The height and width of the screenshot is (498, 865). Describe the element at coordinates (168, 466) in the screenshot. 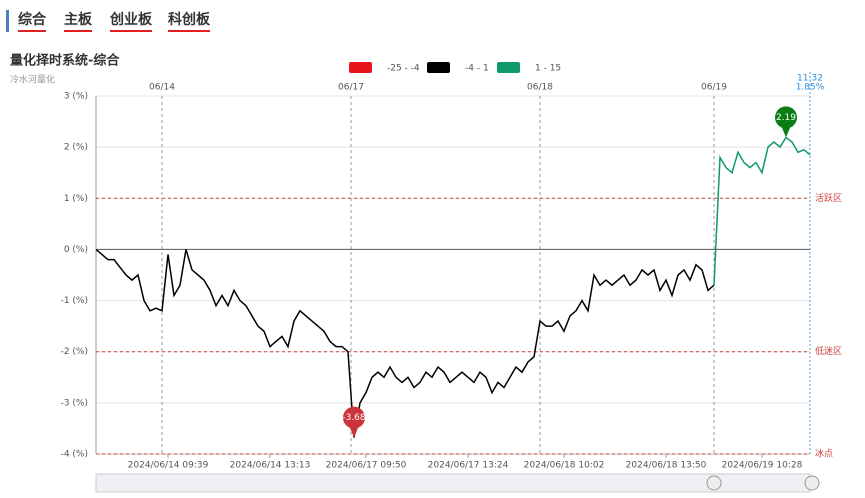

I see `x-tick-label: 2024/06/14 09:39` at that location.